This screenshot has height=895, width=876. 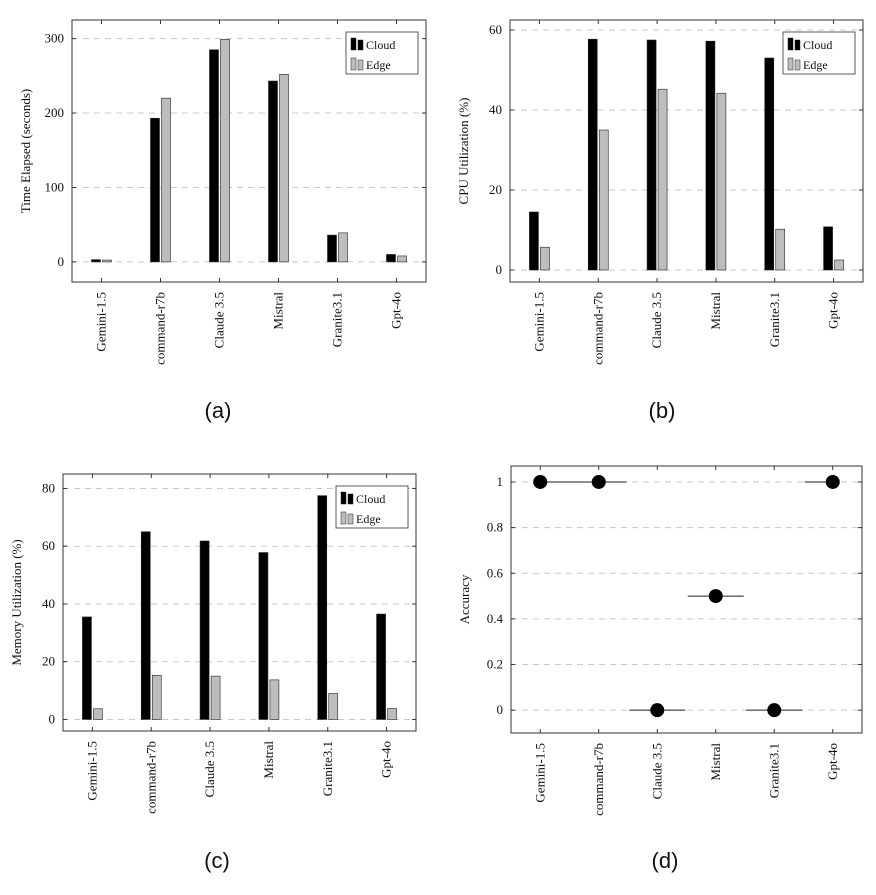 I want to click on y-tick-label: 80, so click(x=48, y=487).